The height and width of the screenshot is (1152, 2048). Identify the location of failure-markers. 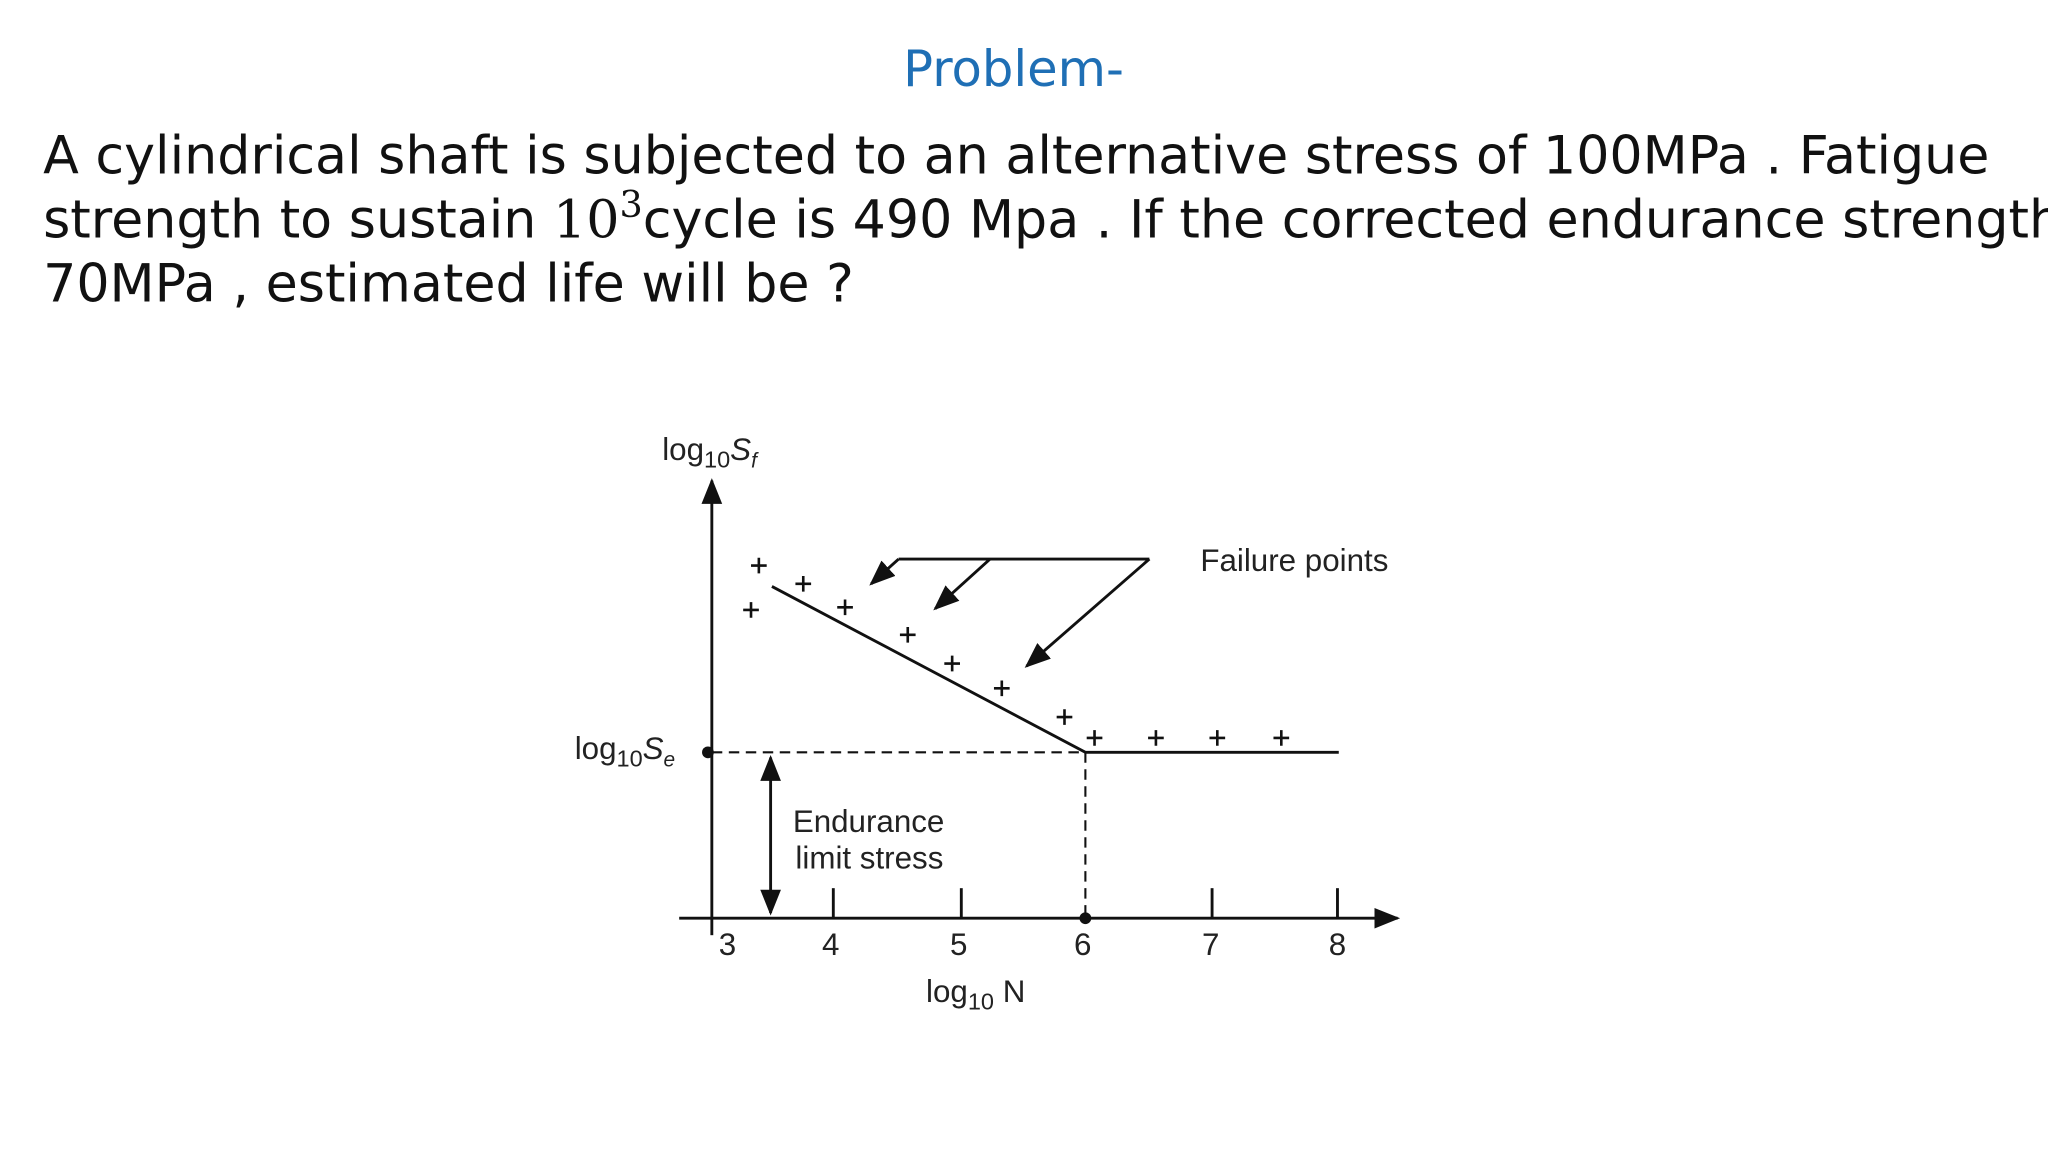
(1016, 651).